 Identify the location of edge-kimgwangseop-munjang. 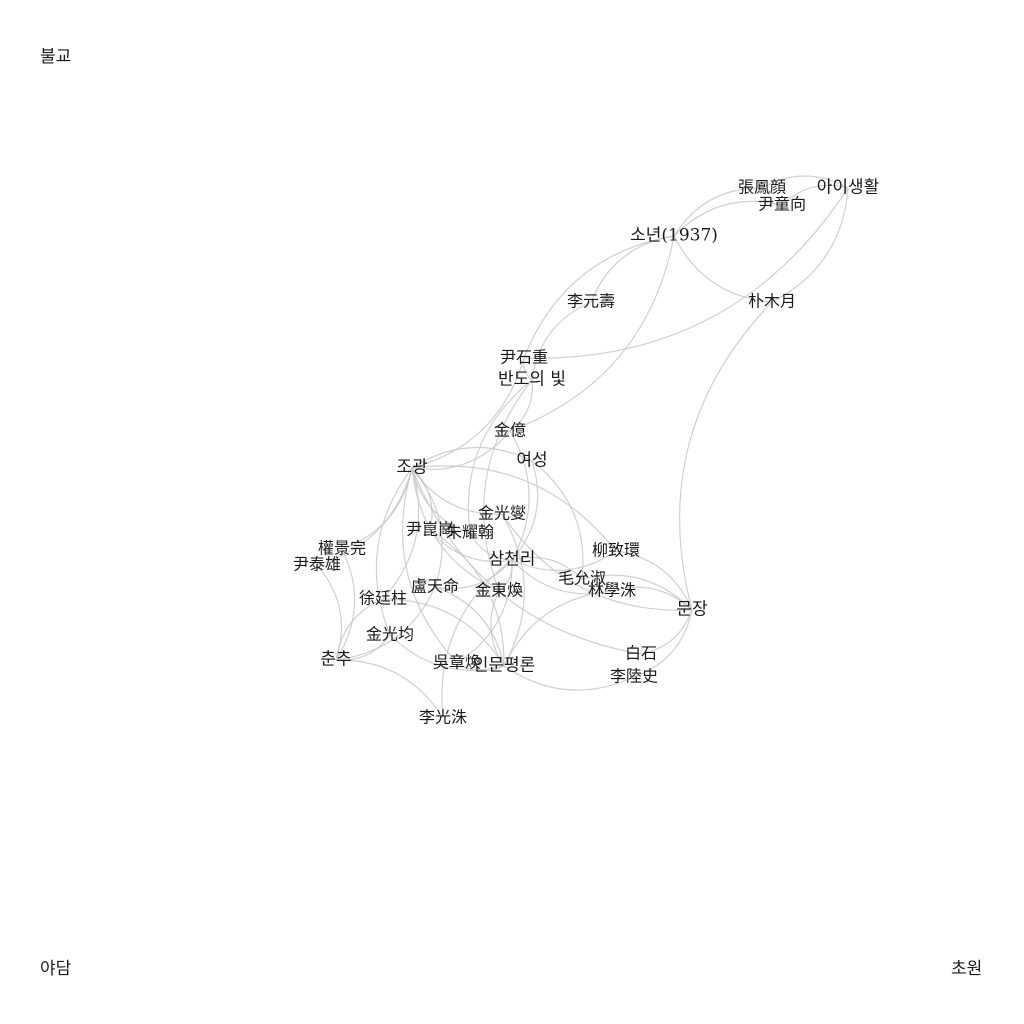
(597, 562).